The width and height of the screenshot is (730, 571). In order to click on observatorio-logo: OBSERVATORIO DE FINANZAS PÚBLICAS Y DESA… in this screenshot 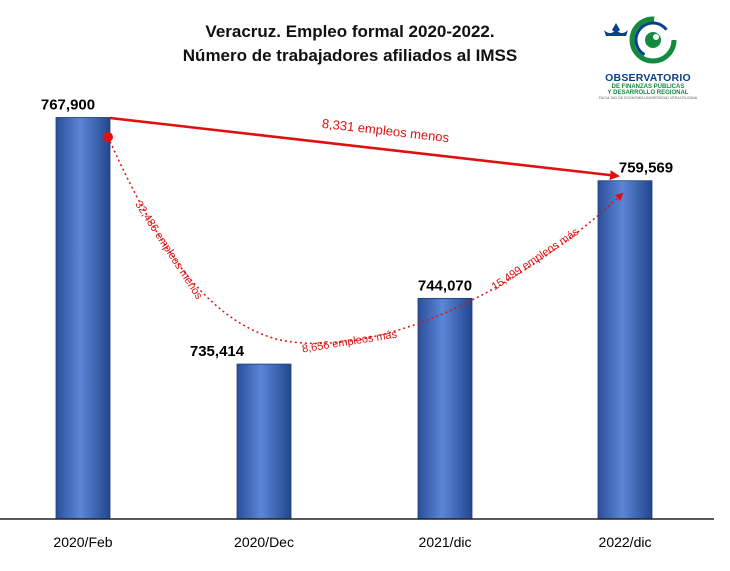, I will do `click(648, 58)`.